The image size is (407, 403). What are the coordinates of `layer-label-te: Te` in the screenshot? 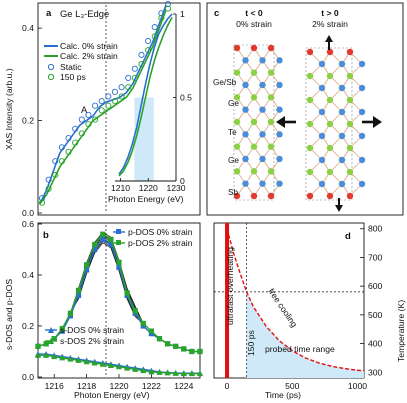 It's located at (232, 132).